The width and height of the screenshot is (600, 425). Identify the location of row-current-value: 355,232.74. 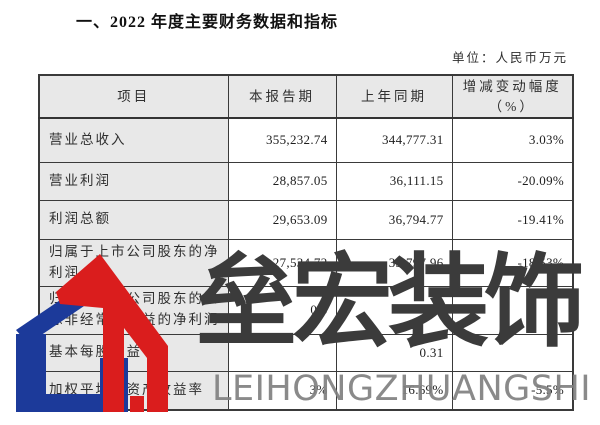
(282, 140).